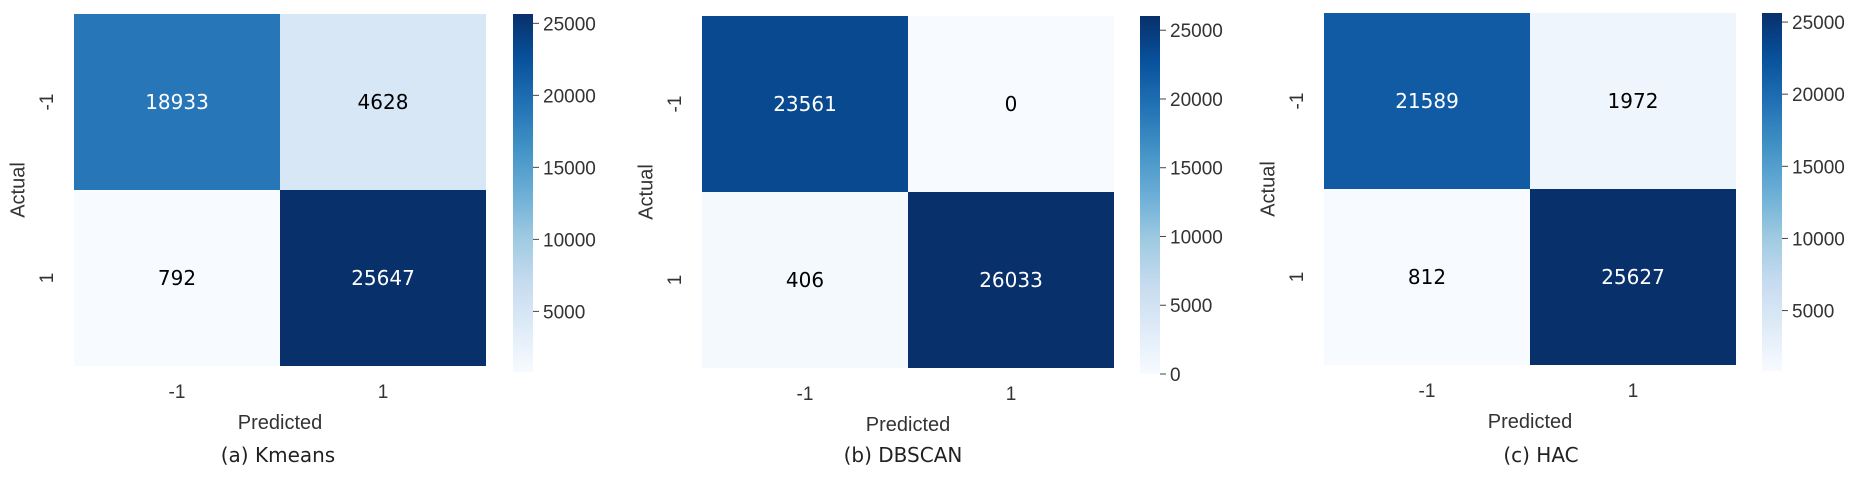 The height and width of the screenshot is (492, 1858). I want to click on cell-value-label: 23561, so click(805, 104).